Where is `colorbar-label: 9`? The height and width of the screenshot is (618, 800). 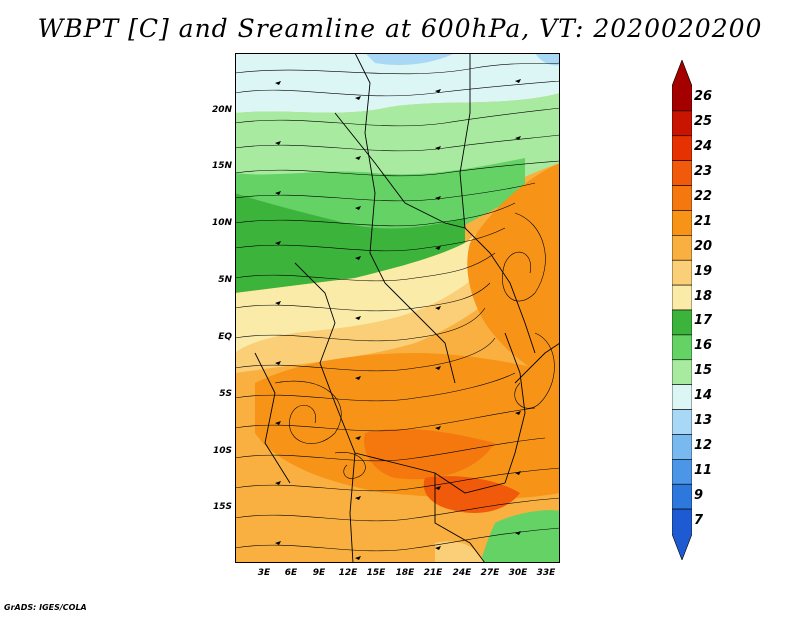
colorbar-label: 9 is located at coordinates (699, 495).